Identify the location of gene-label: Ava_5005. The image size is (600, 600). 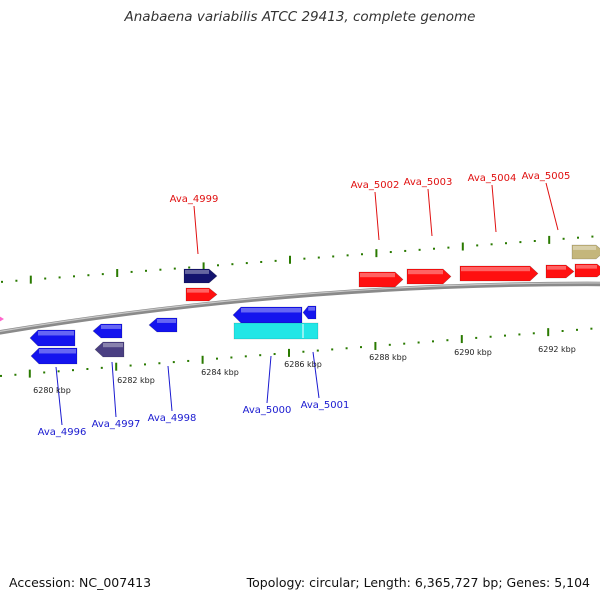
(546, 176).